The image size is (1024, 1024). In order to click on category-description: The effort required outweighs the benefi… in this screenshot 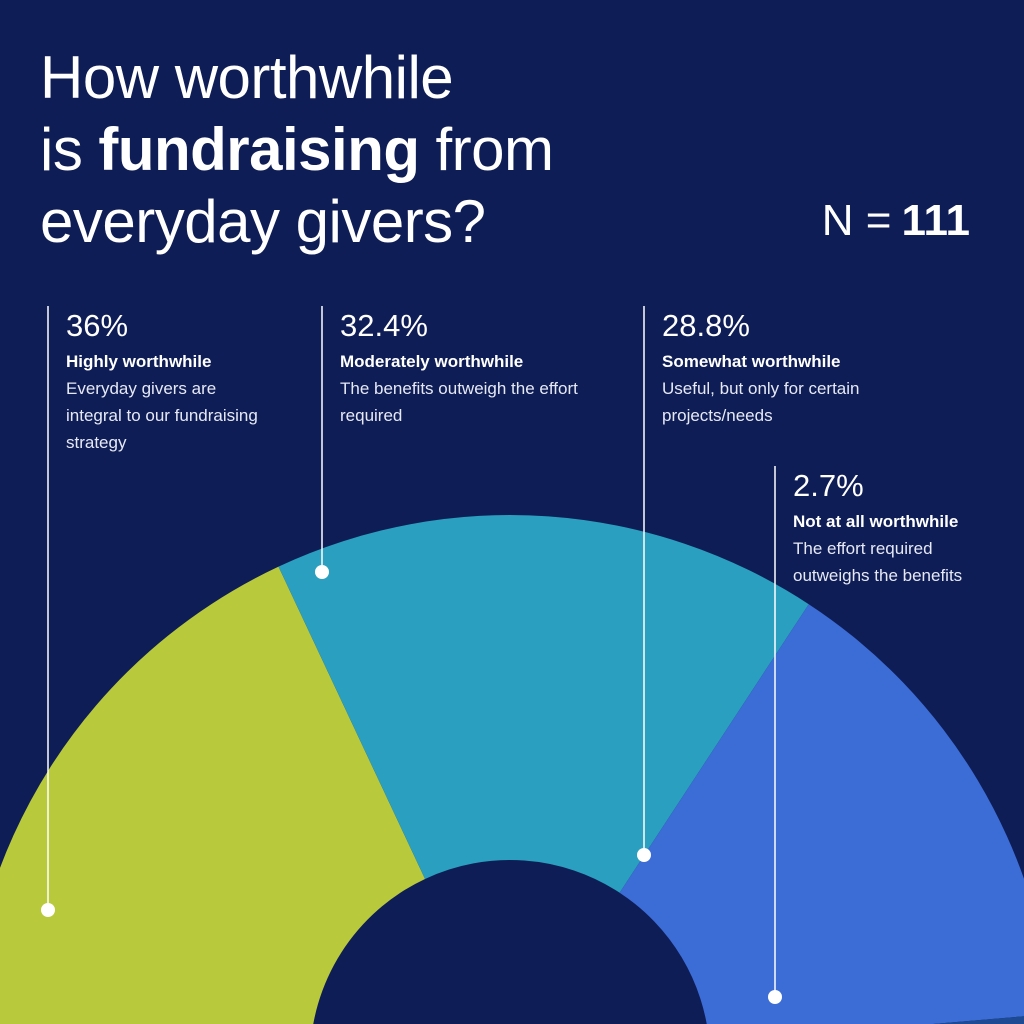, I will do `click(878, 562)`.